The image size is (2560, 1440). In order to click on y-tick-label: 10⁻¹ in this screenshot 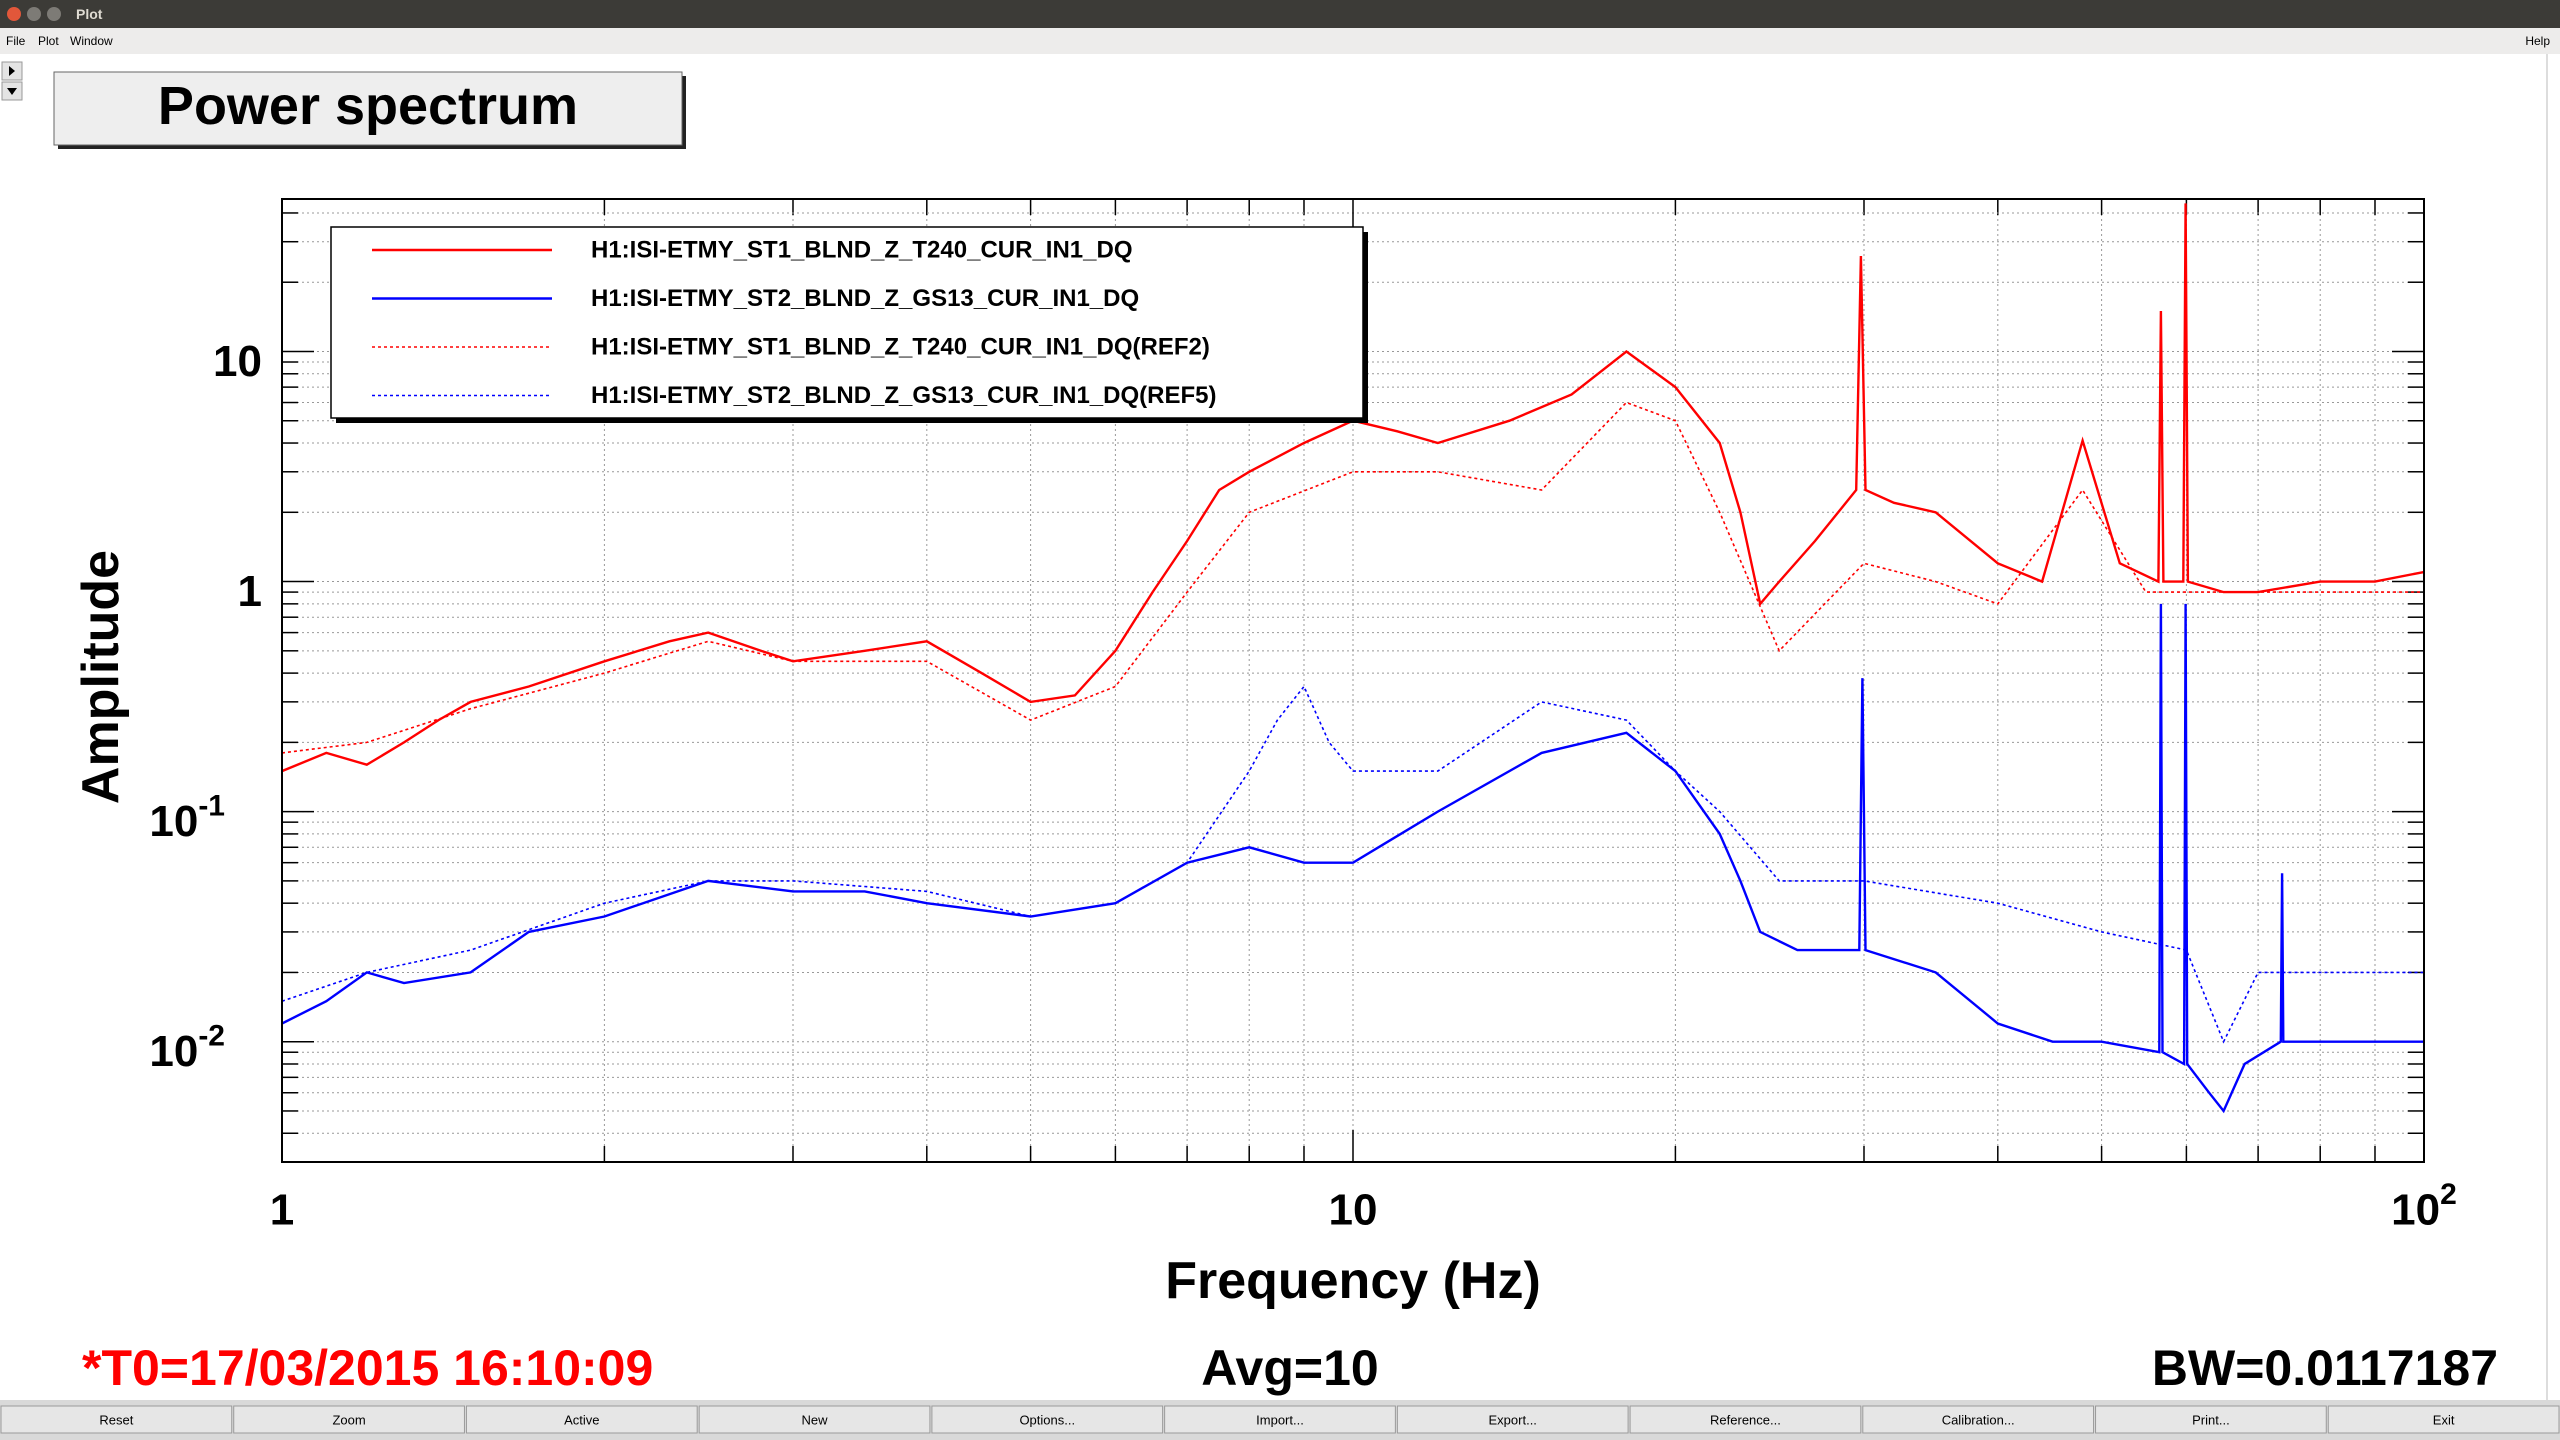, I will do `click(187, 817)`.